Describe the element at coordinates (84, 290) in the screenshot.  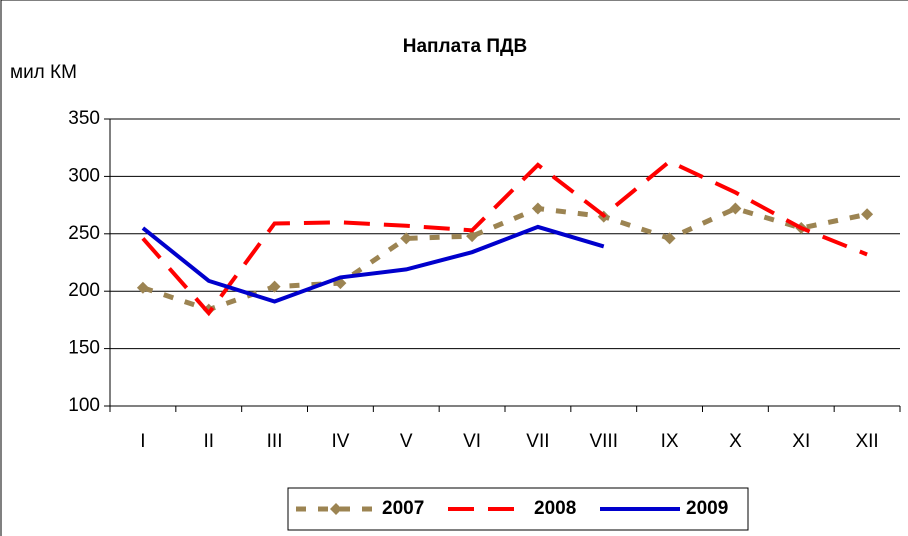
I see `y-tick-label: 200` at that location.